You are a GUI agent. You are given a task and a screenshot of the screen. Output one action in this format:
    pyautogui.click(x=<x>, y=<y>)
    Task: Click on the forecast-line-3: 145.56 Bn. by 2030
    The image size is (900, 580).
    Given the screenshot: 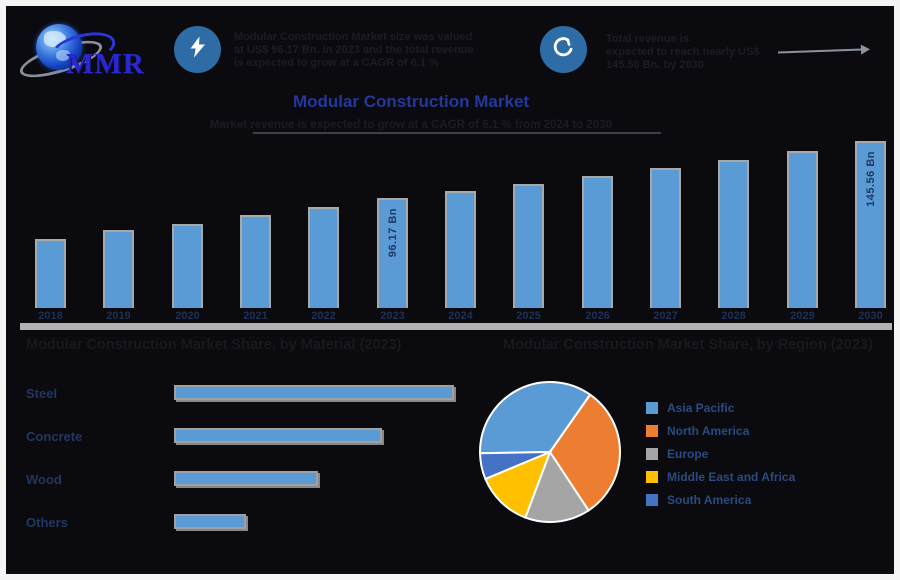 What is the action you would take?
    pyautogui.click(x=655, y=65)
    